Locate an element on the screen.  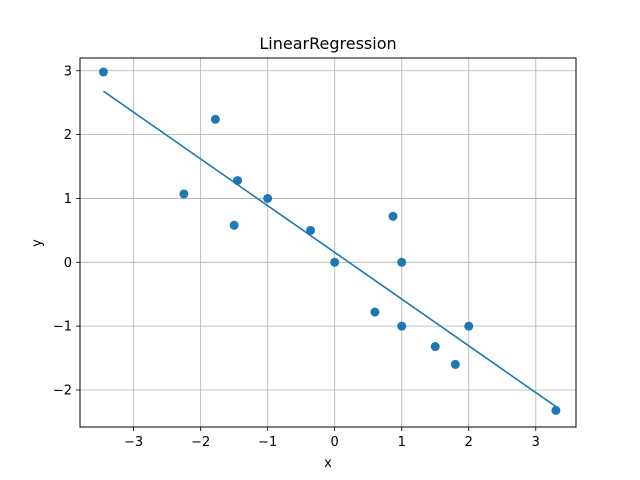
x-axis-ticks: −3 −2 −1 0 1 2 3 is located at coordinates (332, 438).